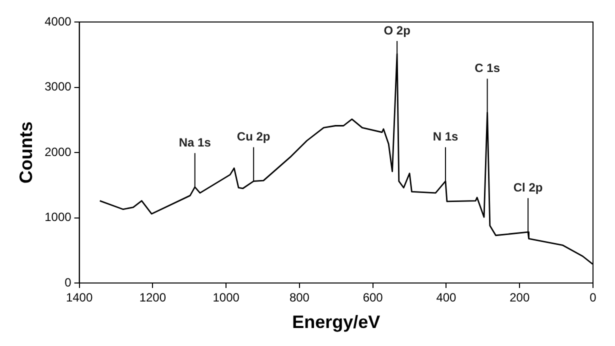 Image resolution: width=615 pixels, height=346 pixels. What do you see at coordinates (593, 297) in the screenshot?
I see `x-tick-label: 0` at bounding box center [593, 297].